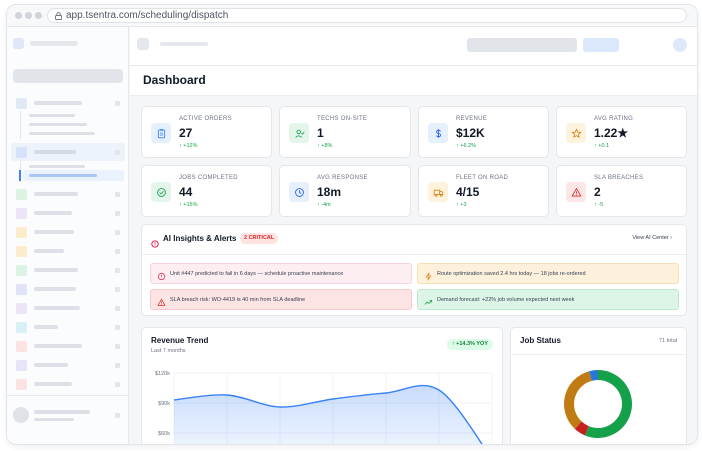 This screenshot has height=451, width=702. I want to click on revenue-line, so click(328, 414).